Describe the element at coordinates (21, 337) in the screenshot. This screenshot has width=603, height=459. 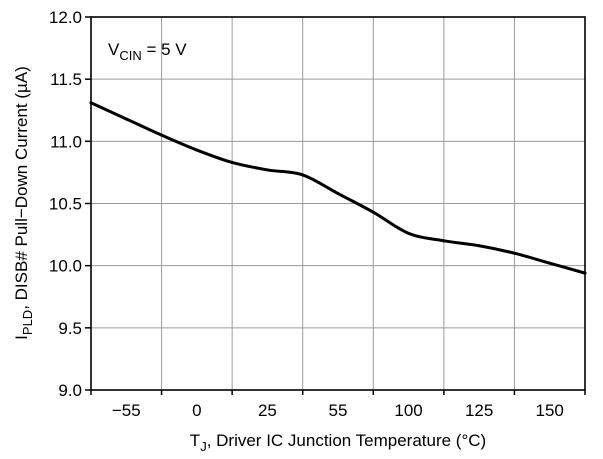
I see `y-axis-label-main: I` at that location.